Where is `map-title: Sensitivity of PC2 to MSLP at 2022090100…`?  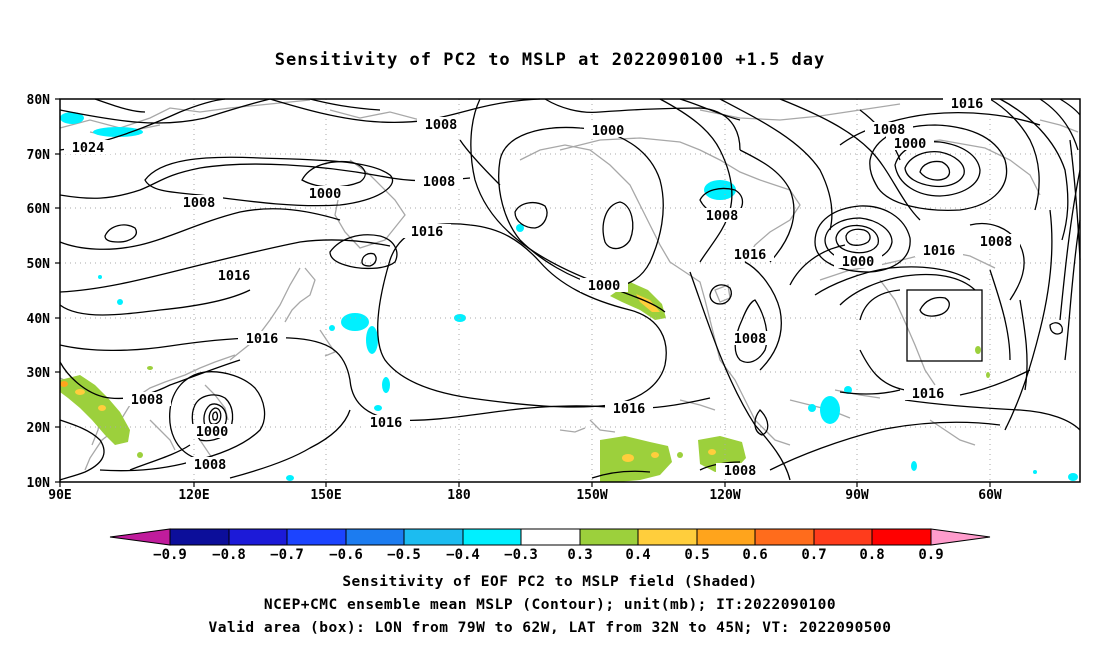 map-title: Sensitivity of PC2 to MSLP at 2022090100… is located at coordinates (550, 60).